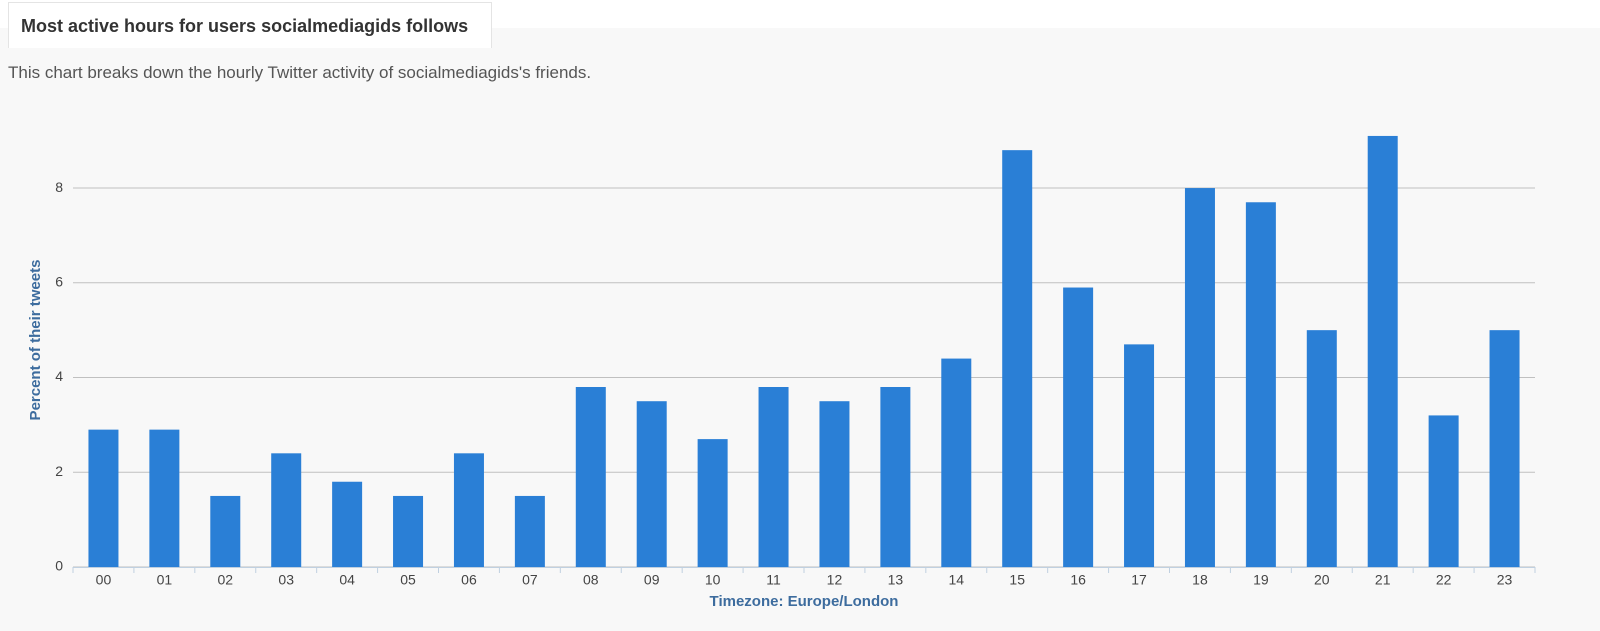 This screenshot has width=1600, height=631. What do you see at coordinates (896, 580) in the screenshot?
I see `x-tick-label: 13` at bounding box center [896, 580].